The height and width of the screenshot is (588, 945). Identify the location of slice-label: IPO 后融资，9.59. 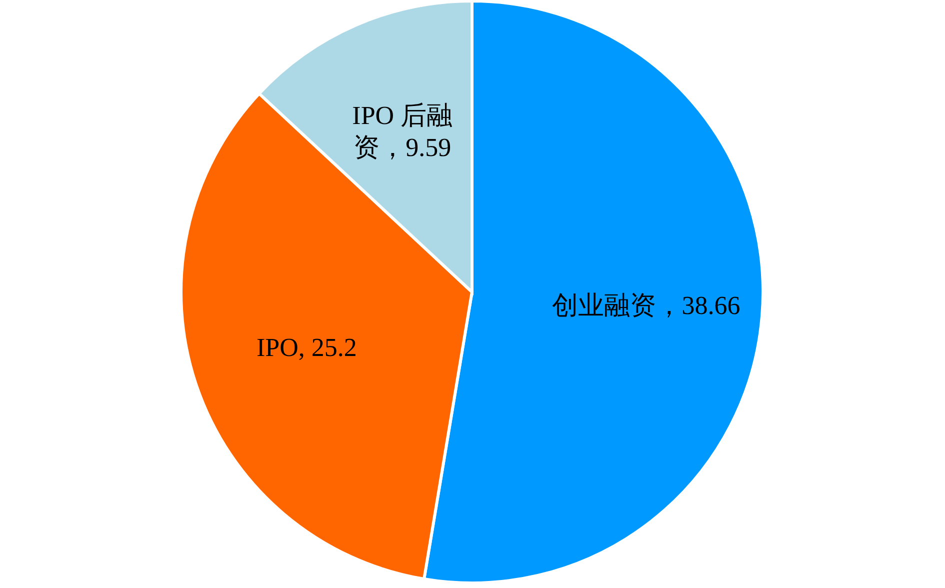
(402, 132).